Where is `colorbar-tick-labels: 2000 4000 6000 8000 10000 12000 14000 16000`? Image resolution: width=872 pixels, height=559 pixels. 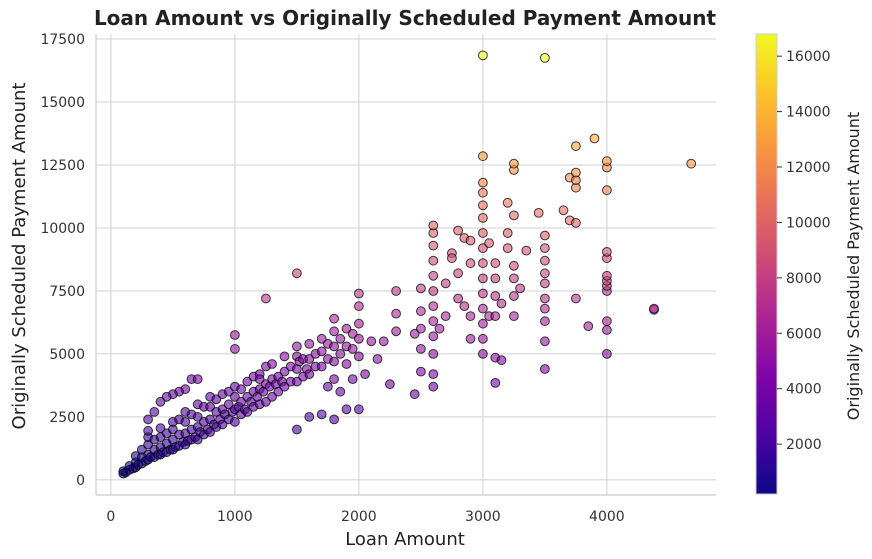 colorbar-tick-labels: 2000 4000 6000 8000 10000 12000 14000 16000 is located at coordinates (804, 251).